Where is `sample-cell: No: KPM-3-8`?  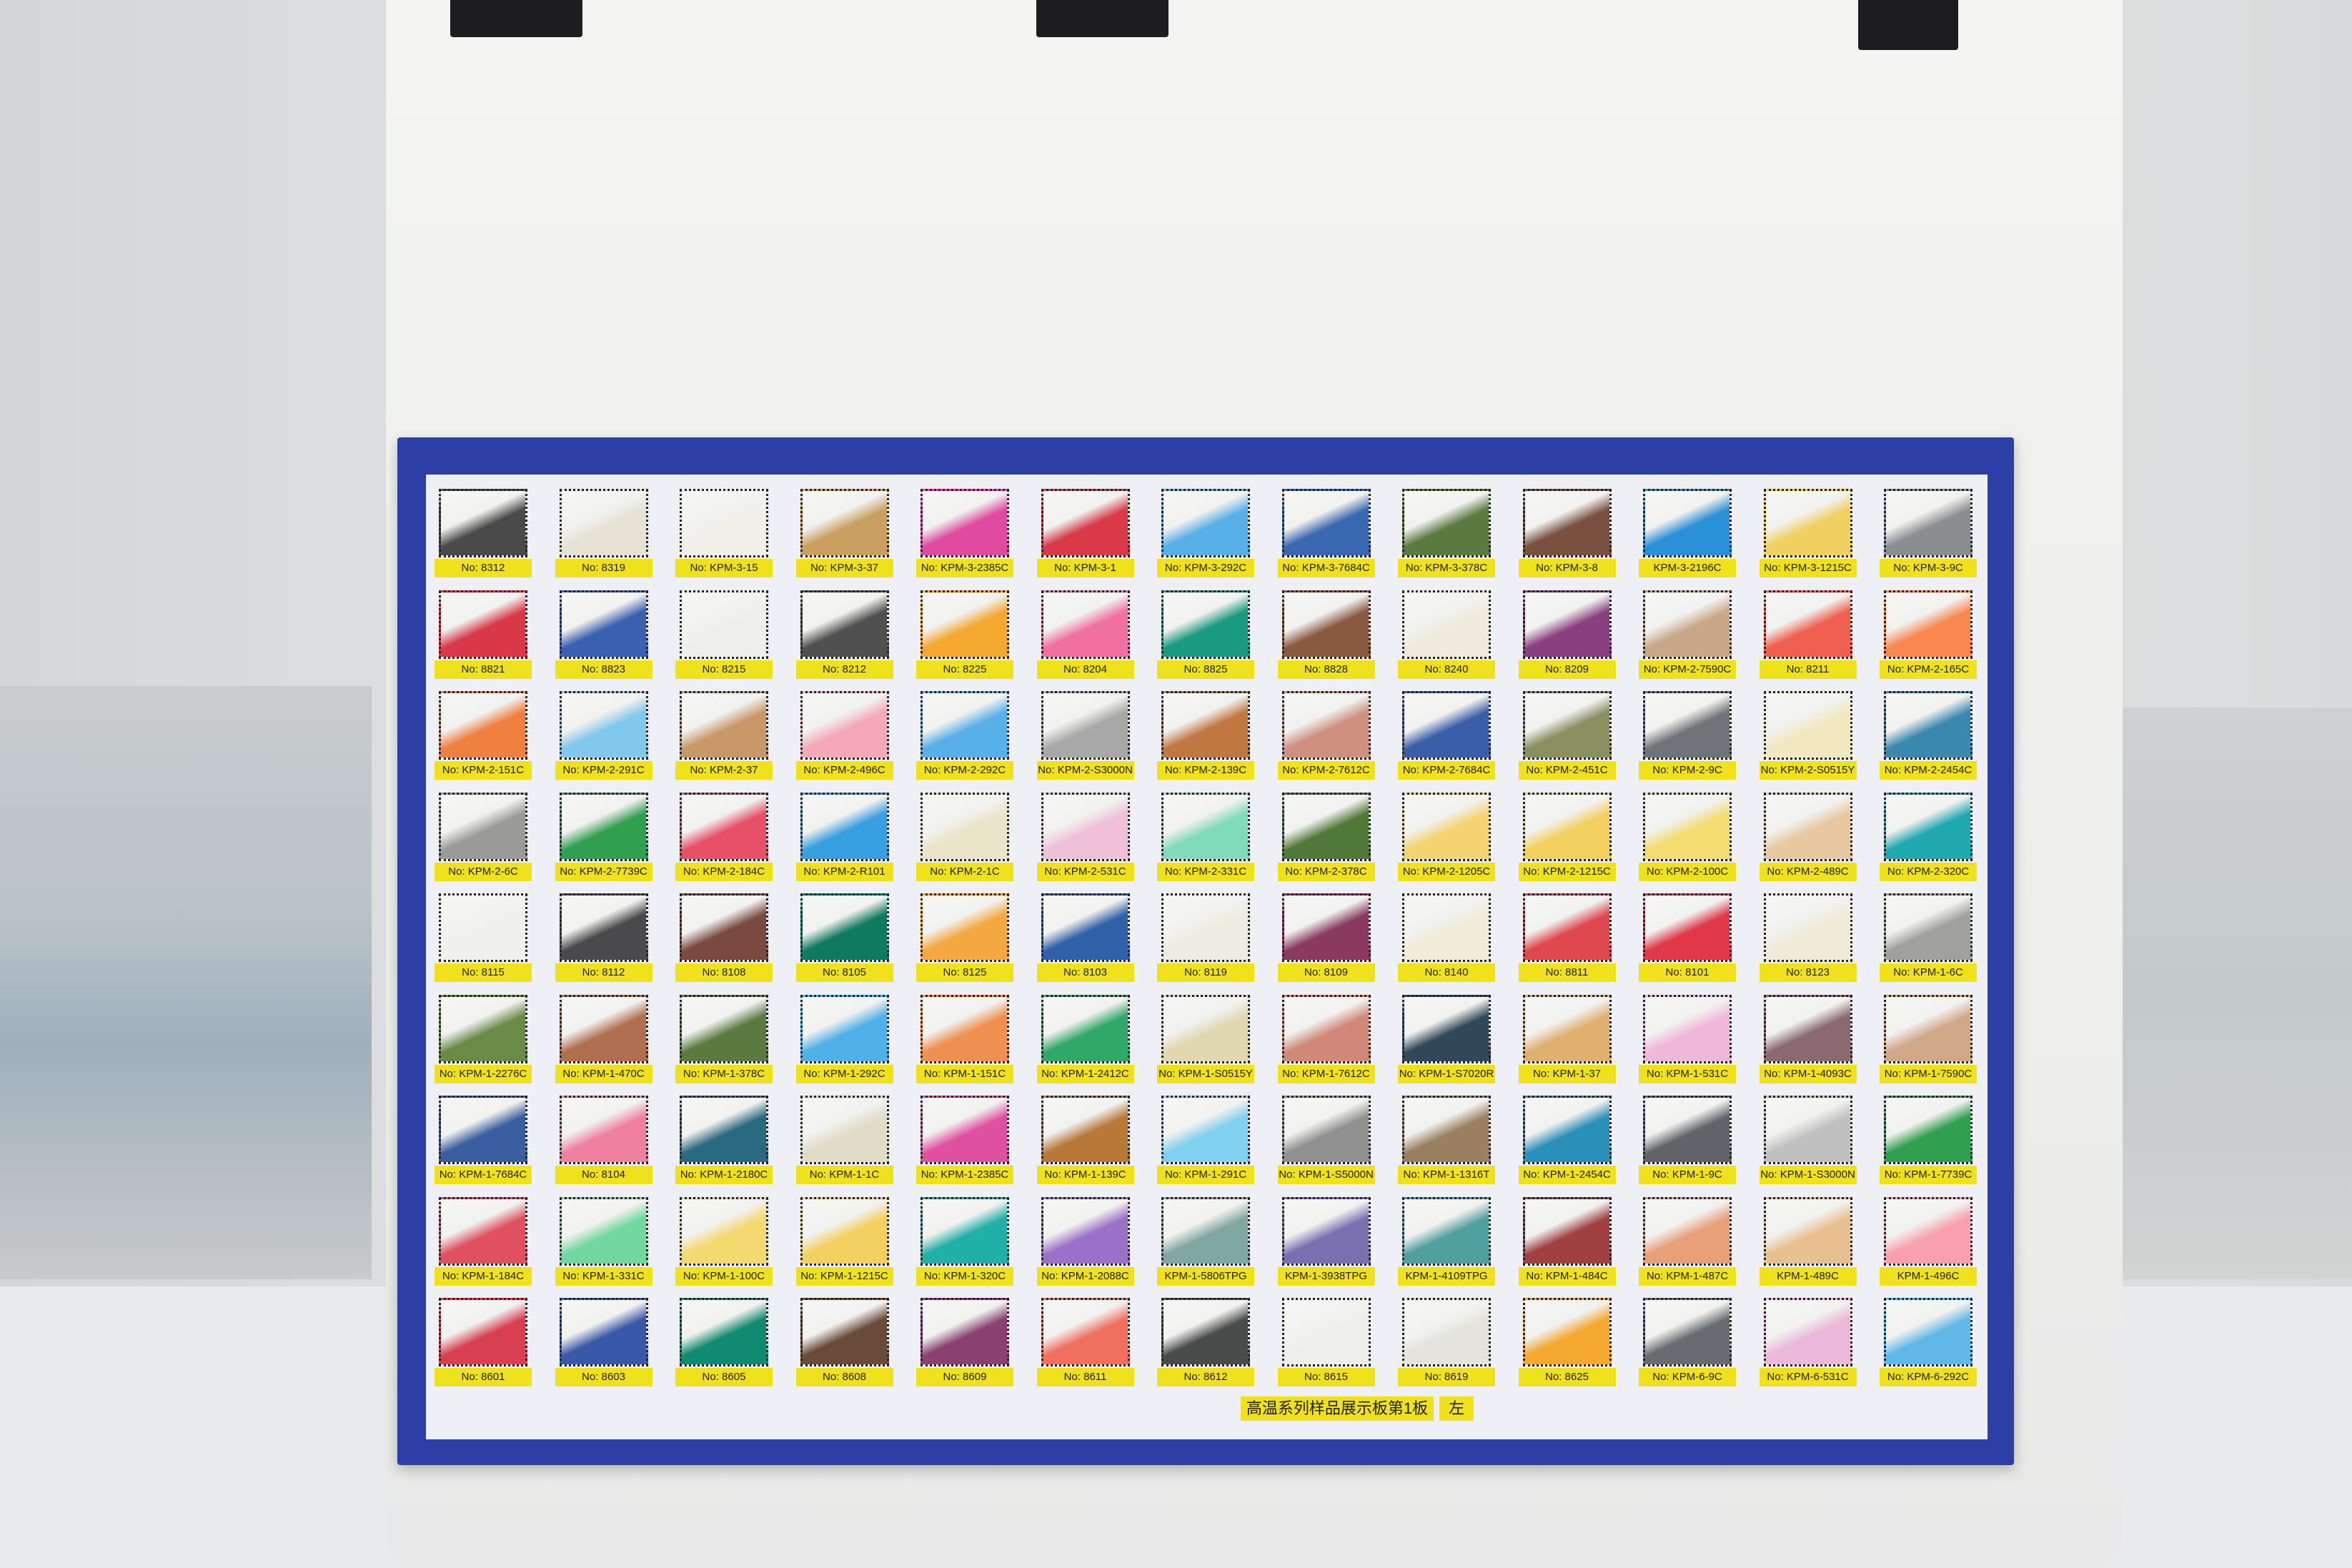
sample-cell: No: KPM-3-8 is located at coordinates (1570, 534).